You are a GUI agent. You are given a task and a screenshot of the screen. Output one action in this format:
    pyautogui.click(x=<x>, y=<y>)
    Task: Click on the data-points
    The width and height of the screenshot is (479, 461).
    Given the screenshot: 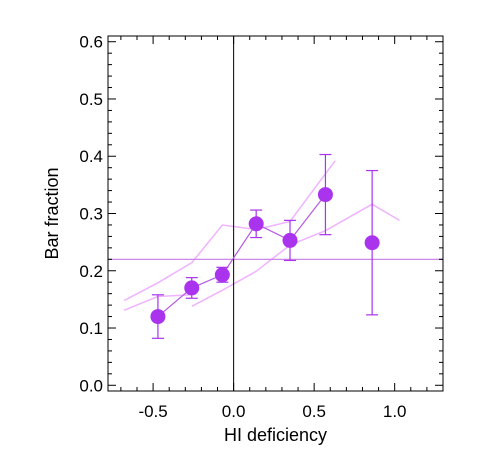 What is the action you would take?
    pyautogui.click(x=265, y=256)
    